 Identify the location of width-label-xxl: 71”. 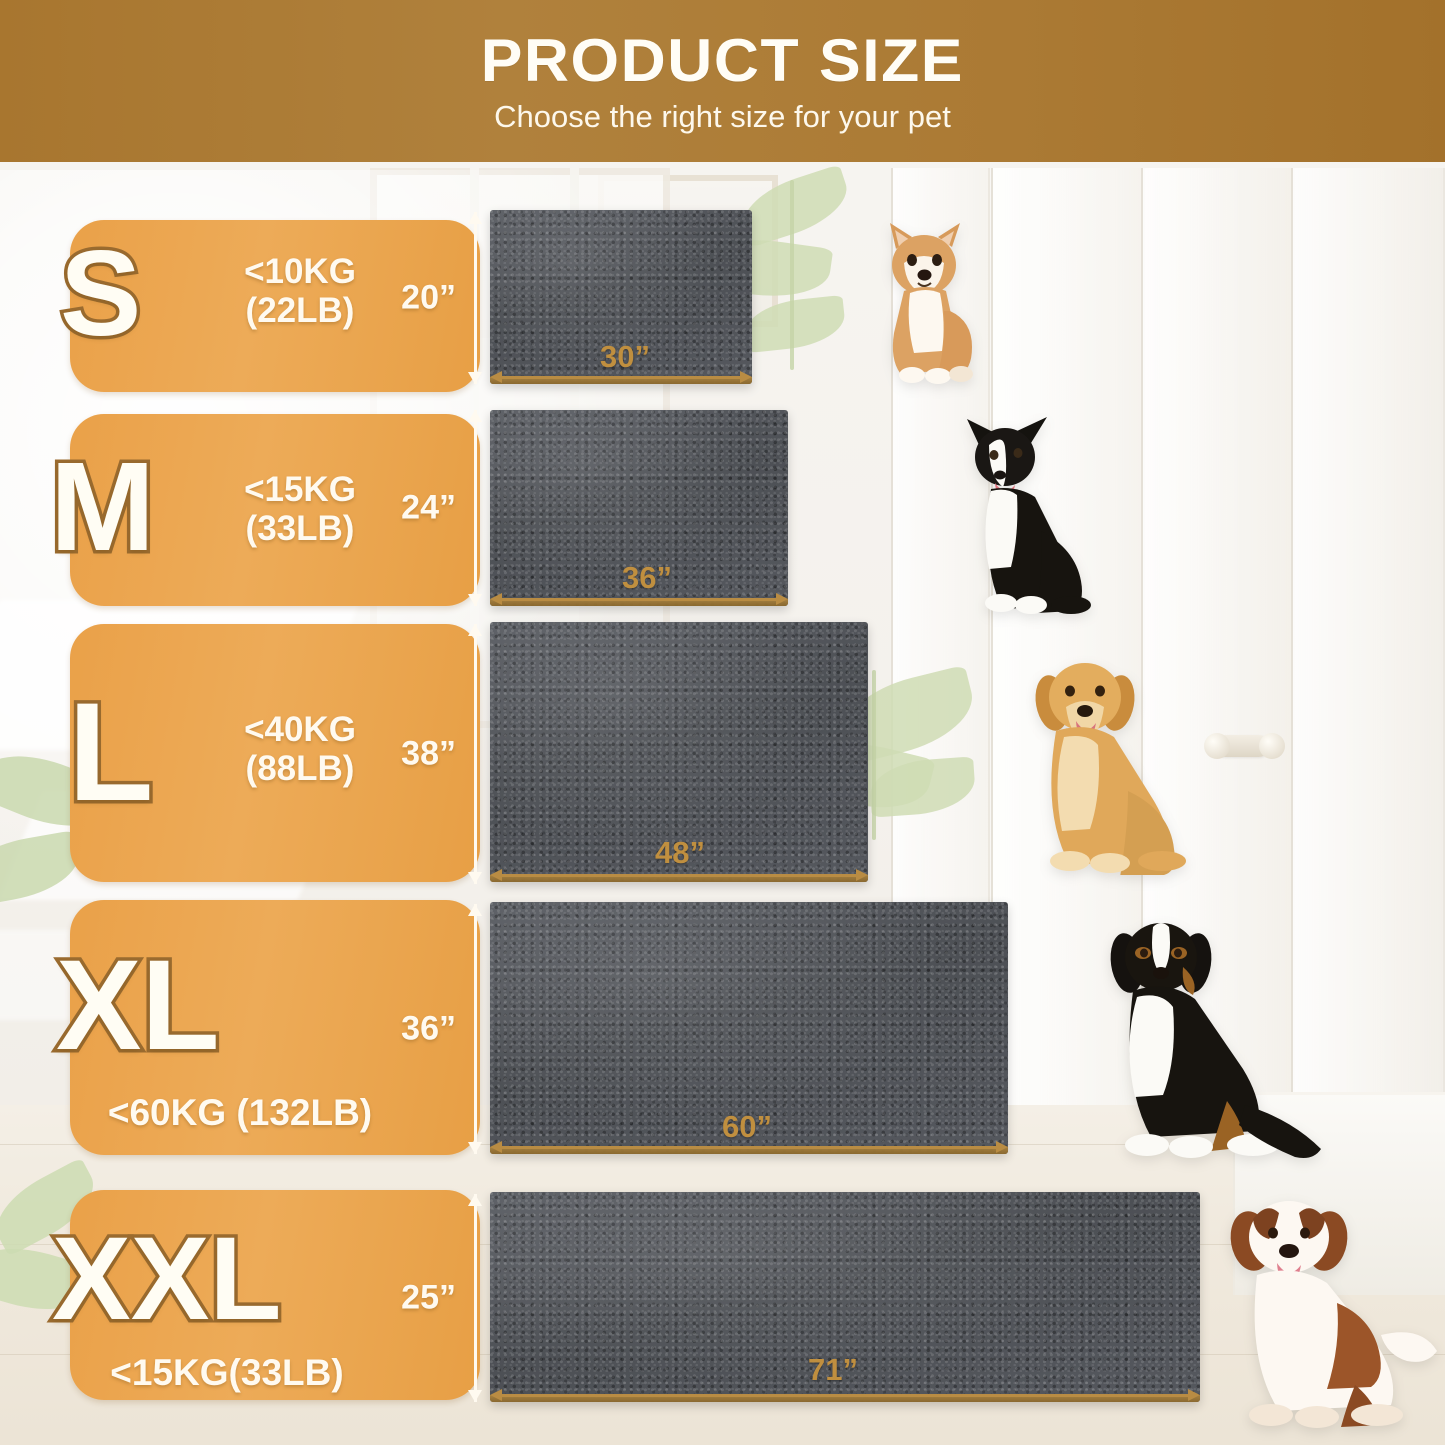
(833, 1369).